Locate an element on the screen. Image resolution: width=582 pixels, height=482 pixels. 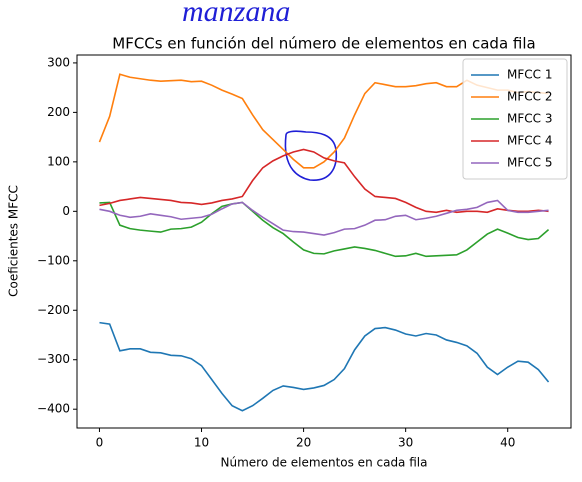
y-tick-label: −100 is located at coordinates (53, 260).